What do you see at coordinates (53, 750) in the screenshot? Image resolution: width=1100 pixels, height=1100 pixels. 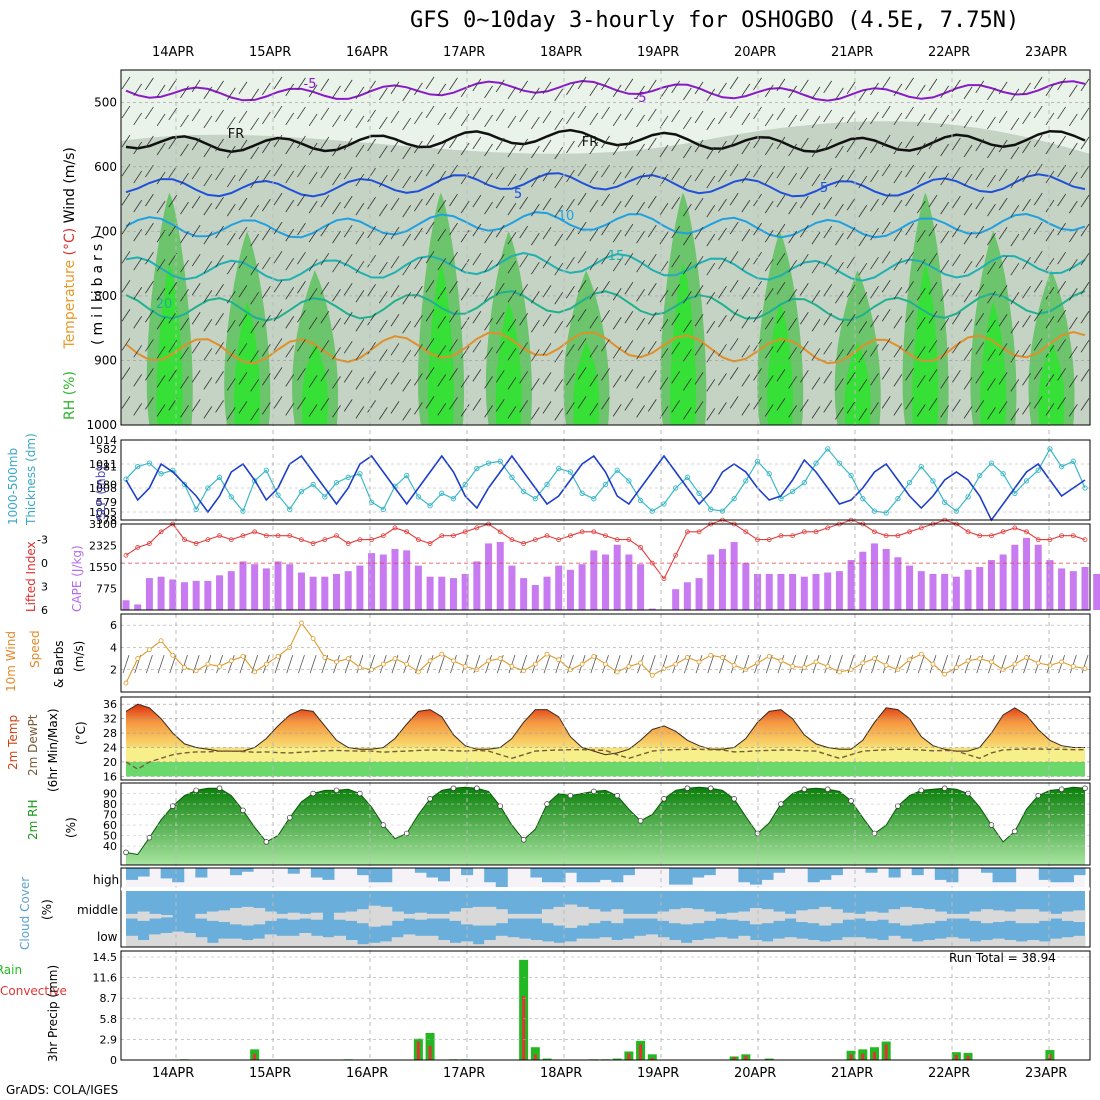 I see `minmax-label: (6hr Min/Max)` at bounding box center [53, 750].